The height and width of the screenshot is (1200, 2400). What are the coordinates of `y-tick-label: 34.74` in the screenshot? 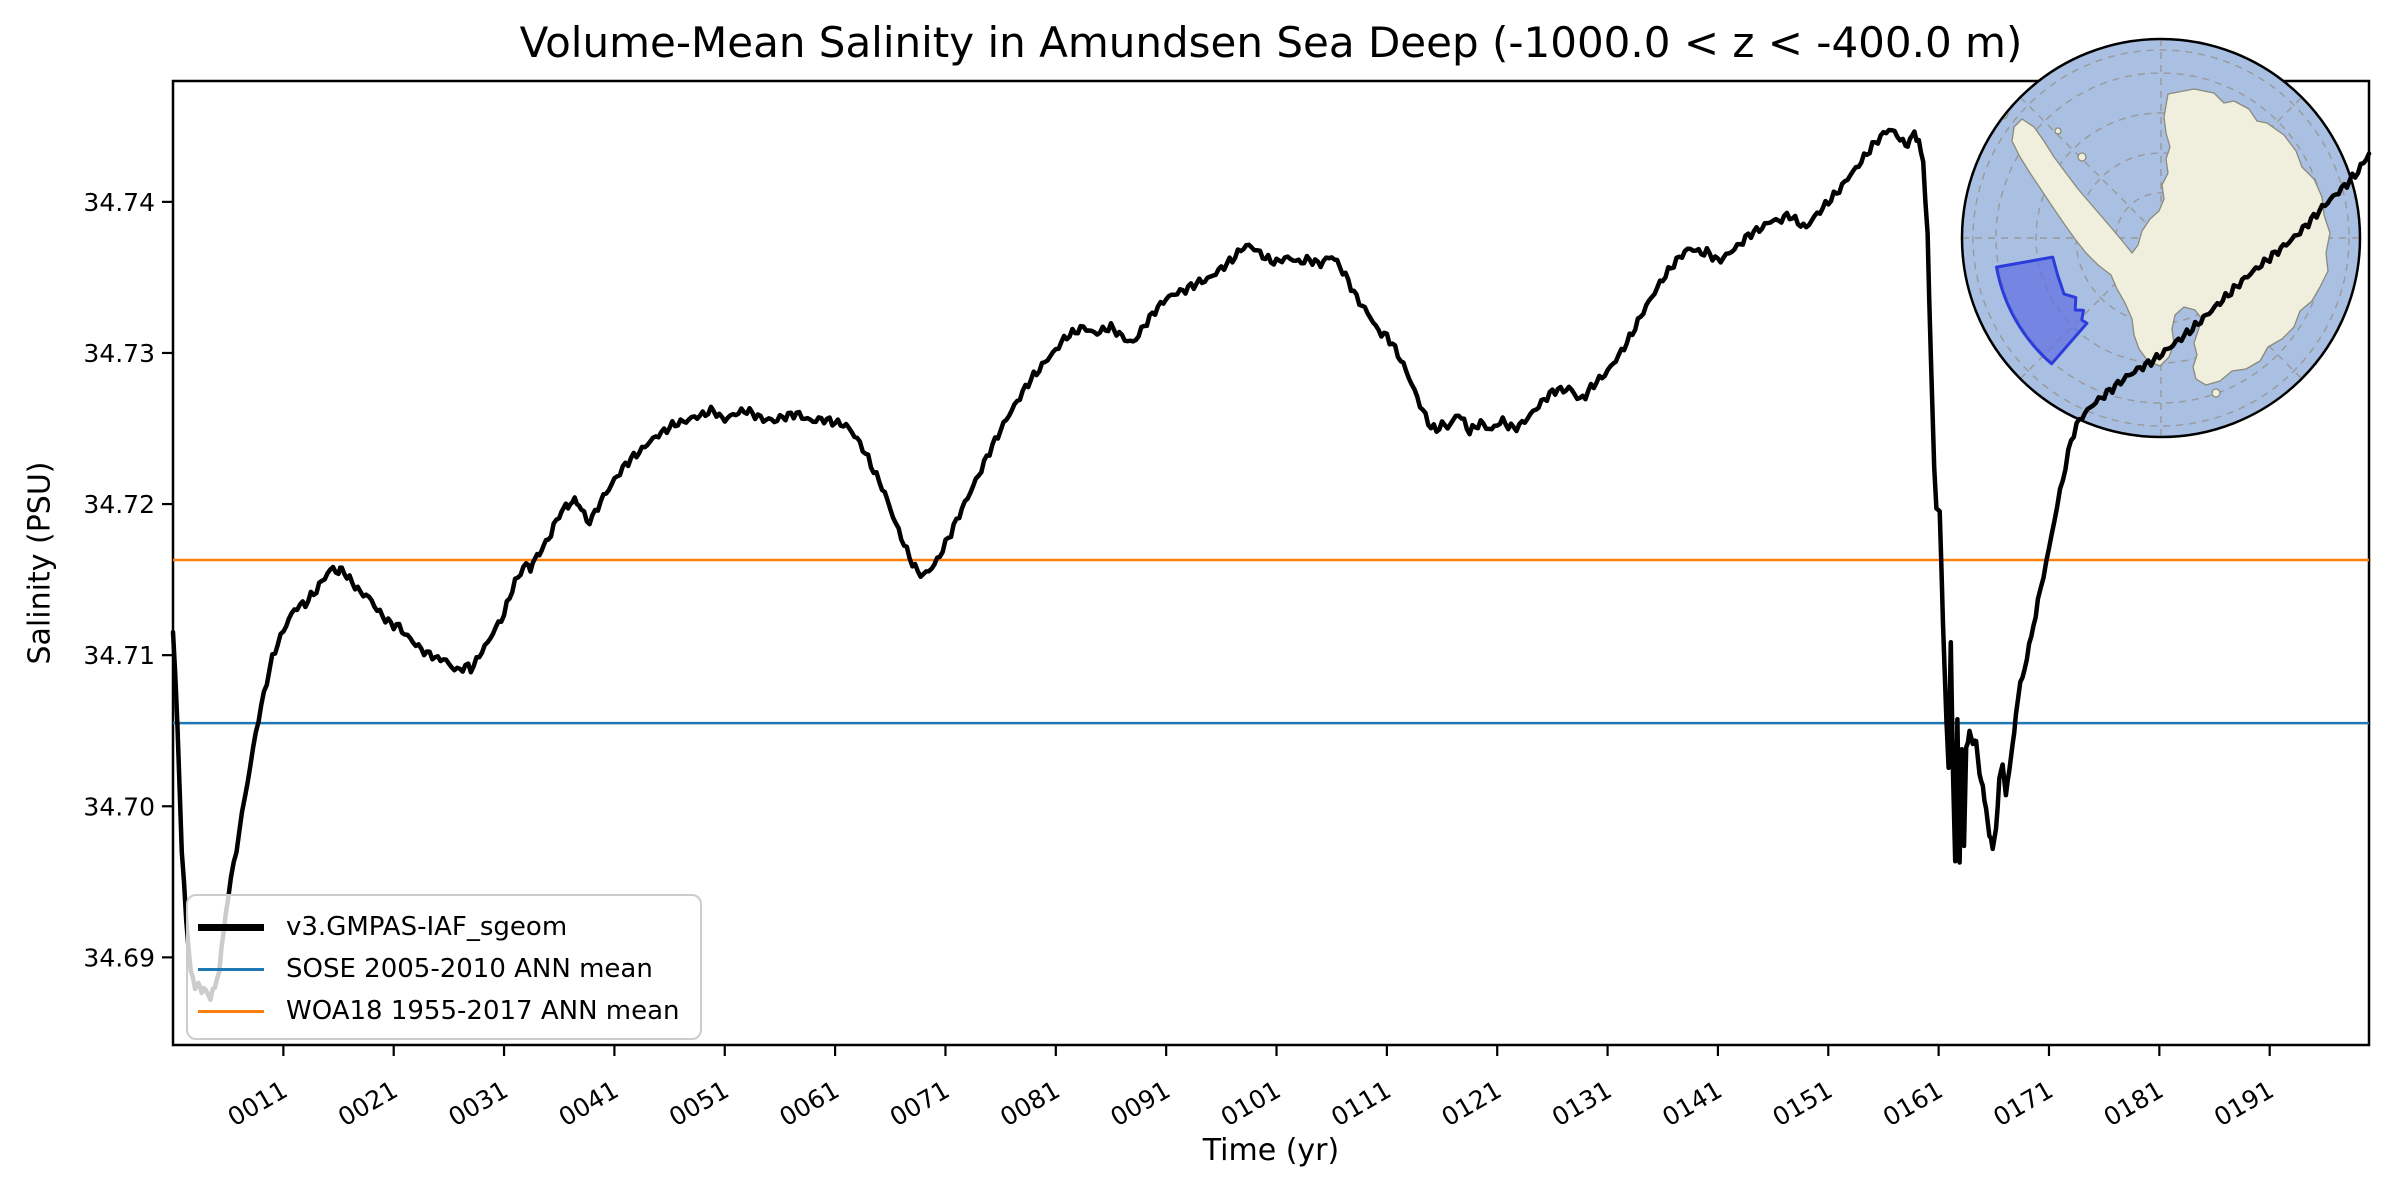 It's located at (119, 202).